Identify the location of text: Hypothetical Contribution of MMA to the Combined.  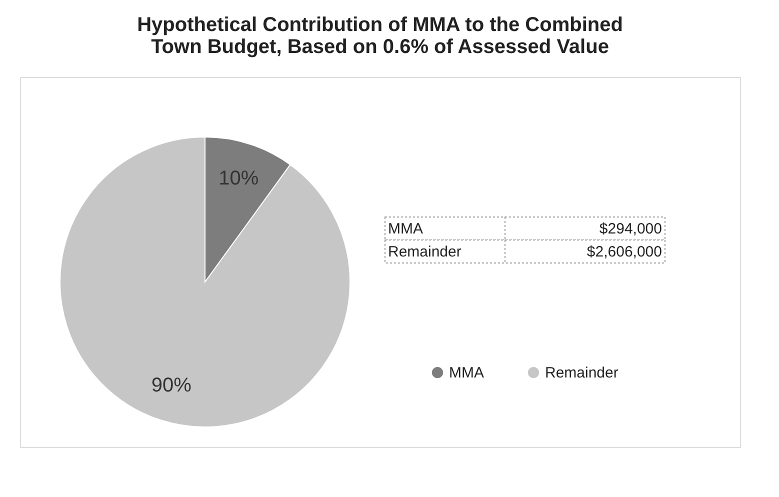
(380, 25).